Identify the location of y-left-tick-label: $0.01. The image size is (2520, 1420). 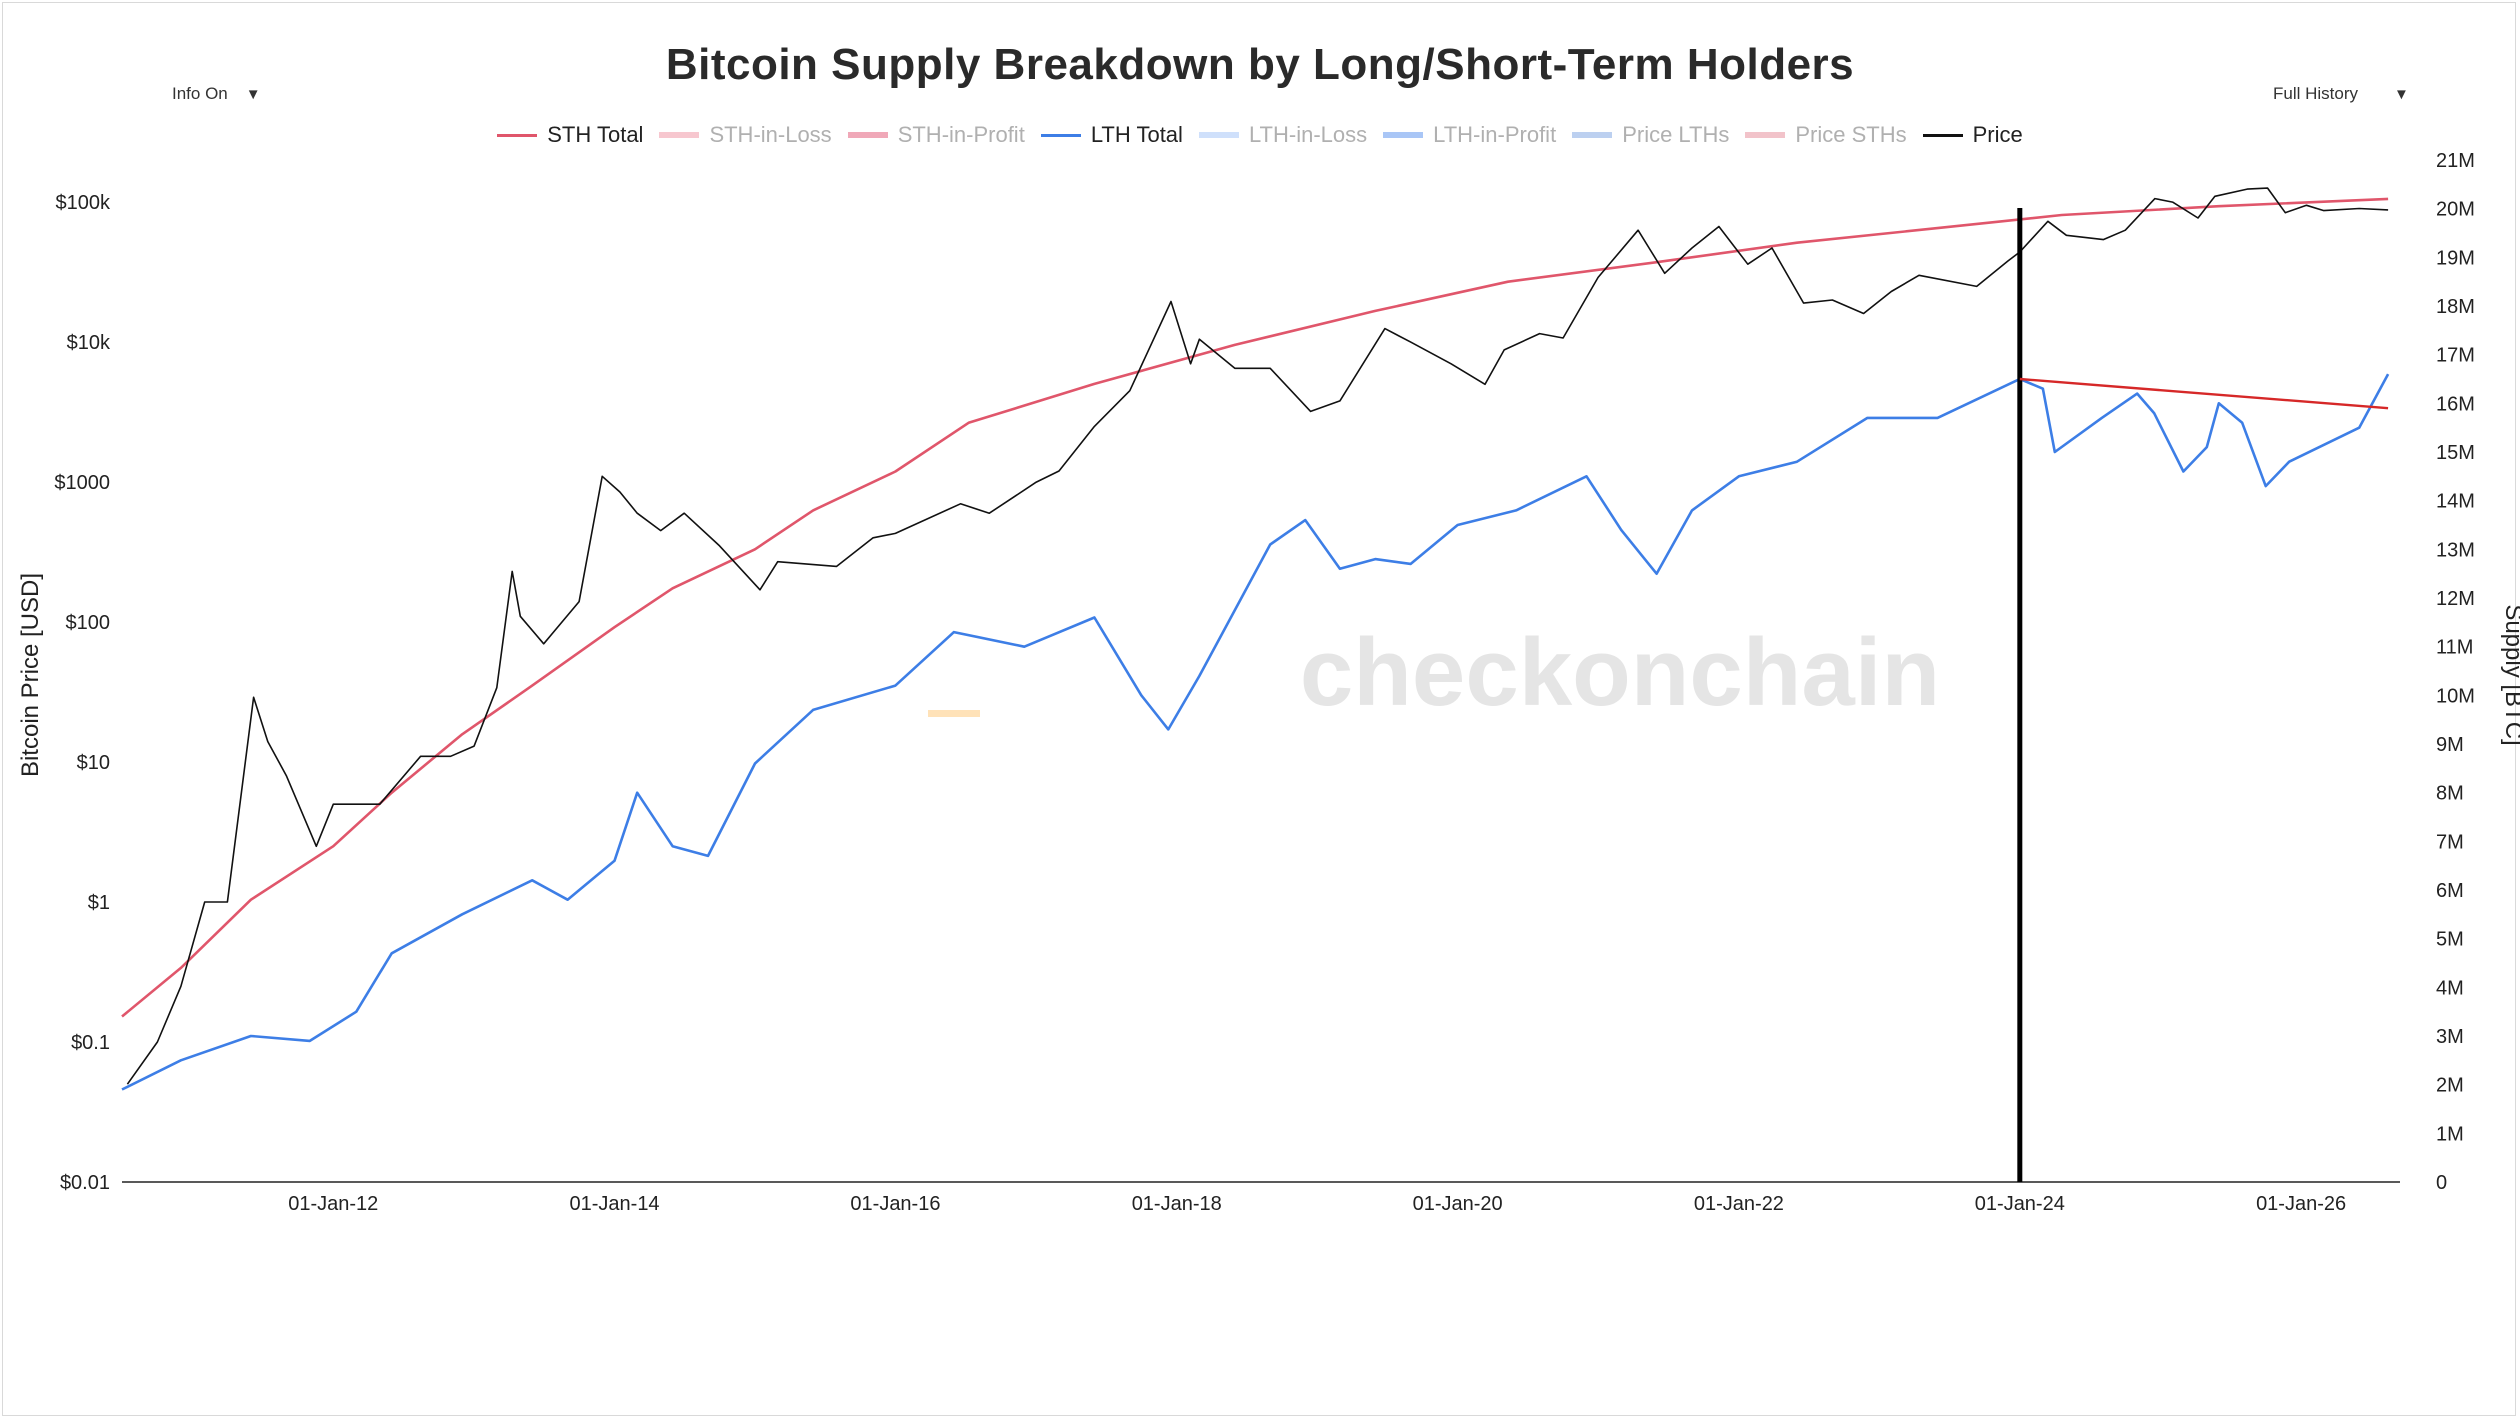
(85, 1183).